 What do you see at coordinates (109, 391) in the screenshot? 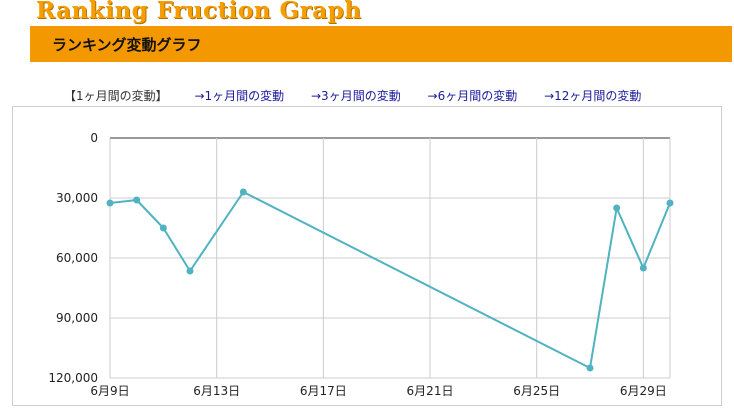
I see `x-tick-label: 6月9日` at bounding box center [109, 391].